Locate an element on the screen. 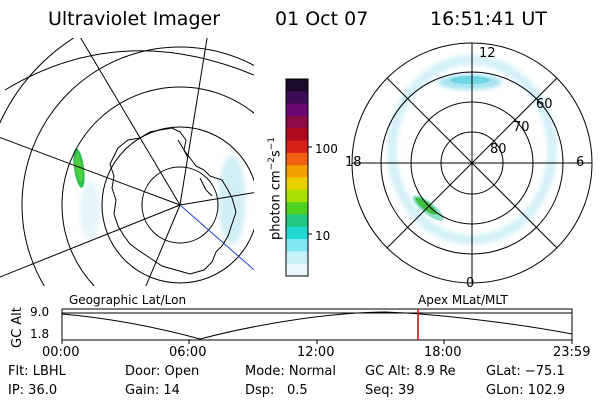  status-mode: Mode: Normal is located at coordinates (290, 371).